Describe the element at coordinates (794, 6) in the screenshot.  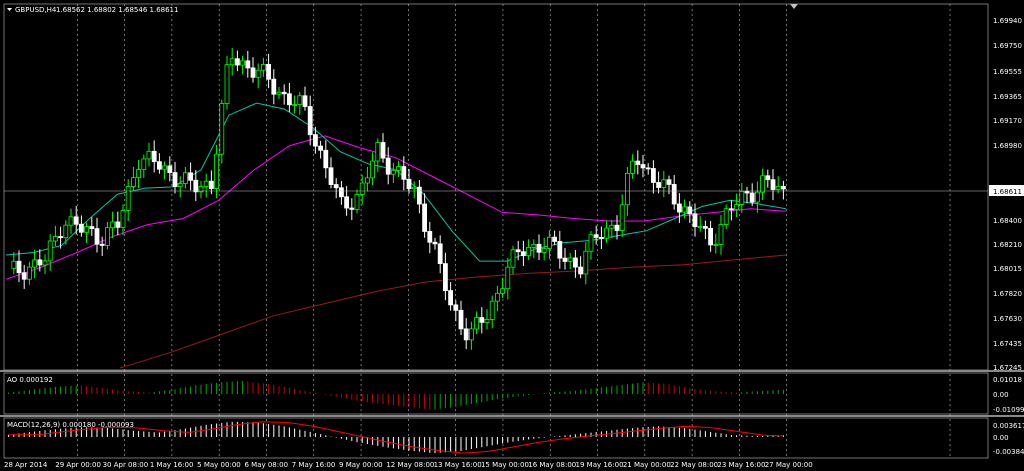
I see `chart-shift-marker-icon` at that location.